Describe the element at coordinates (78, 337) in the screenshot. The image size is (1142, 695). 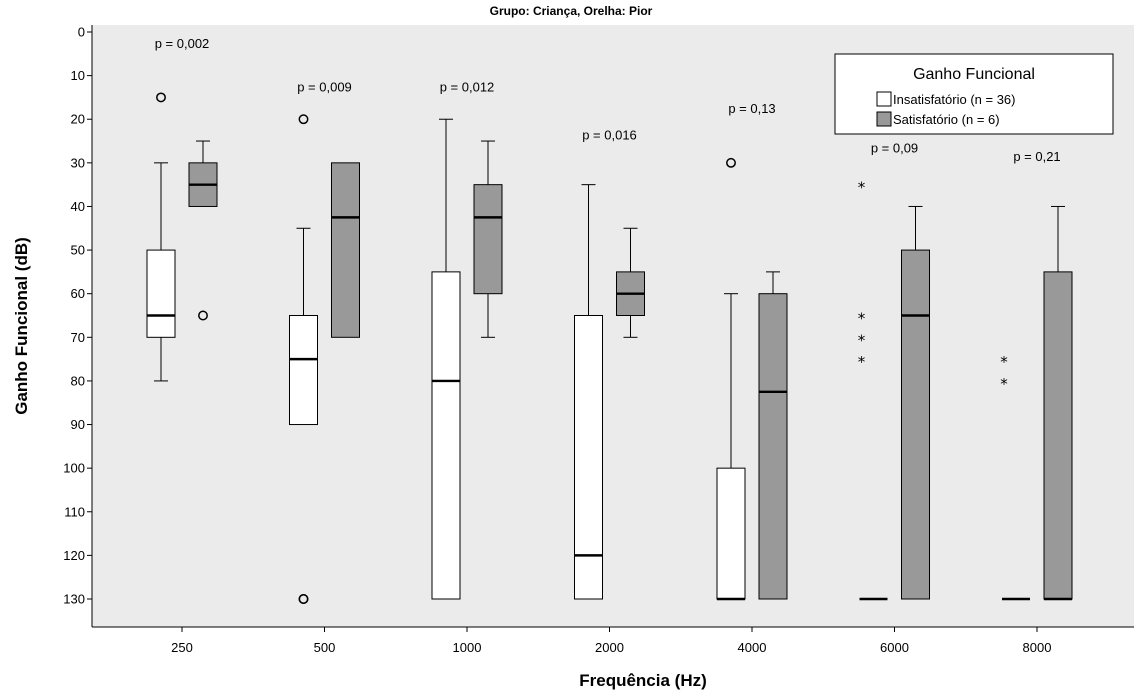
I see `y-tick-label: 70` at that location.